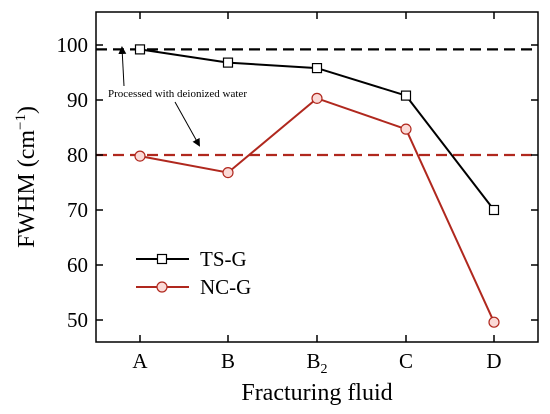  Describe the element at coordinates (494, 210) in the screenshot. I see `data-point-ts-g-d` at that location.